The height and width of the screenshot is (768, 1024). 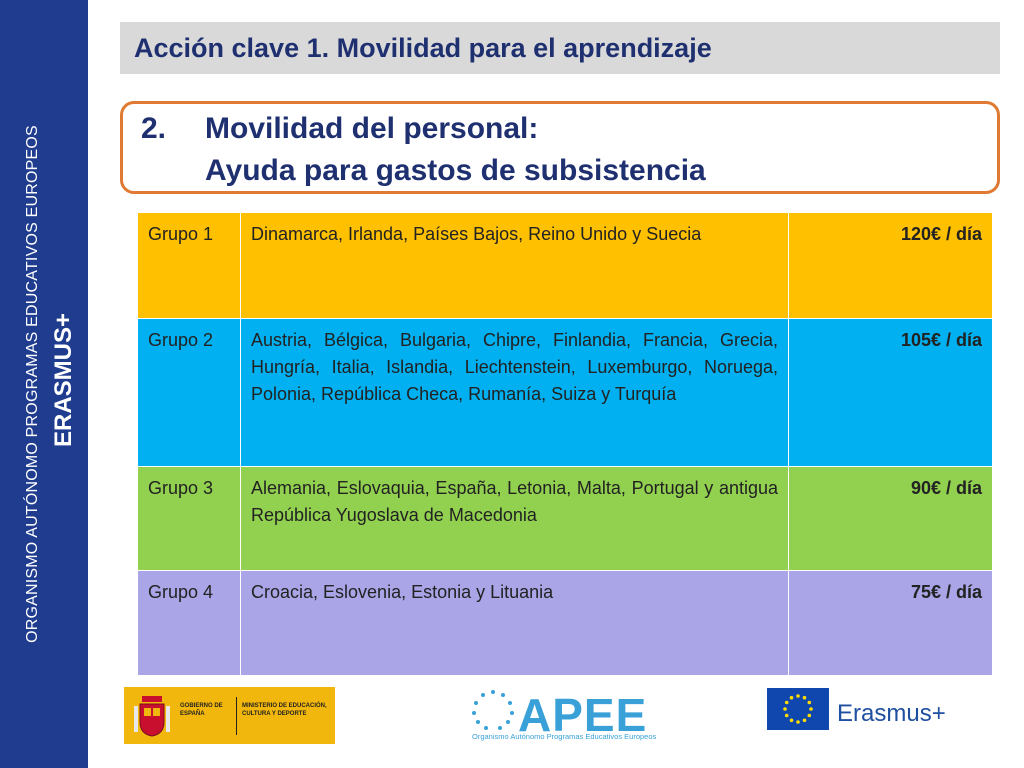 What do you see at coordinates (154, 128) in the screenshot?
I see `subtitle-number: 2.` at bounding box center [154, 128].